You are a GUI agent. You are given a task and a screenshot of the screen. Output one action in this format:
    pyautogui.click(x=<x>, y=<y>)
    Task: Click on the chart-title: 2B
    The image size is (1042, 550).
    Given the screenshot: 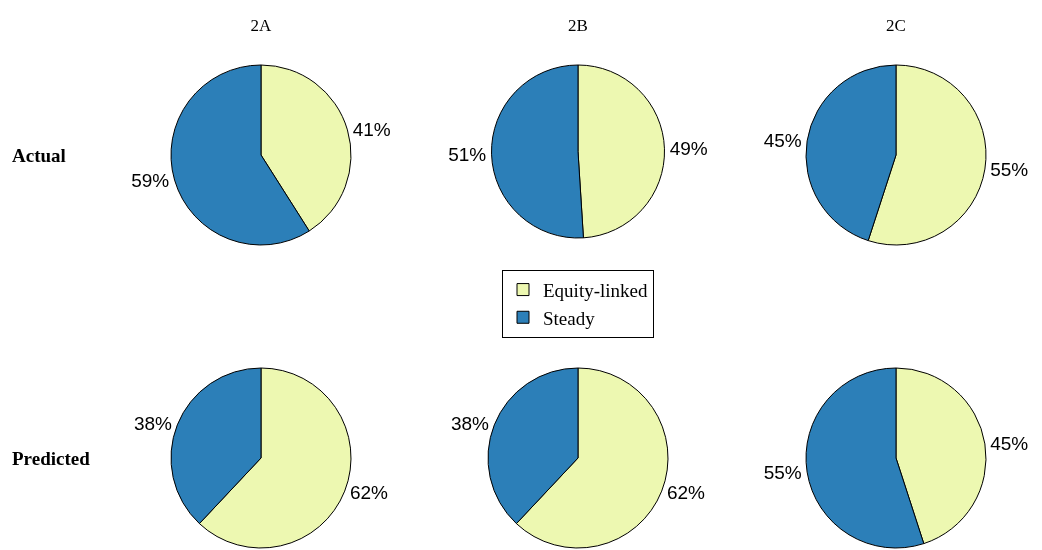 What is the action you would take?
    pyautogui.click(x=578, y=25)
    